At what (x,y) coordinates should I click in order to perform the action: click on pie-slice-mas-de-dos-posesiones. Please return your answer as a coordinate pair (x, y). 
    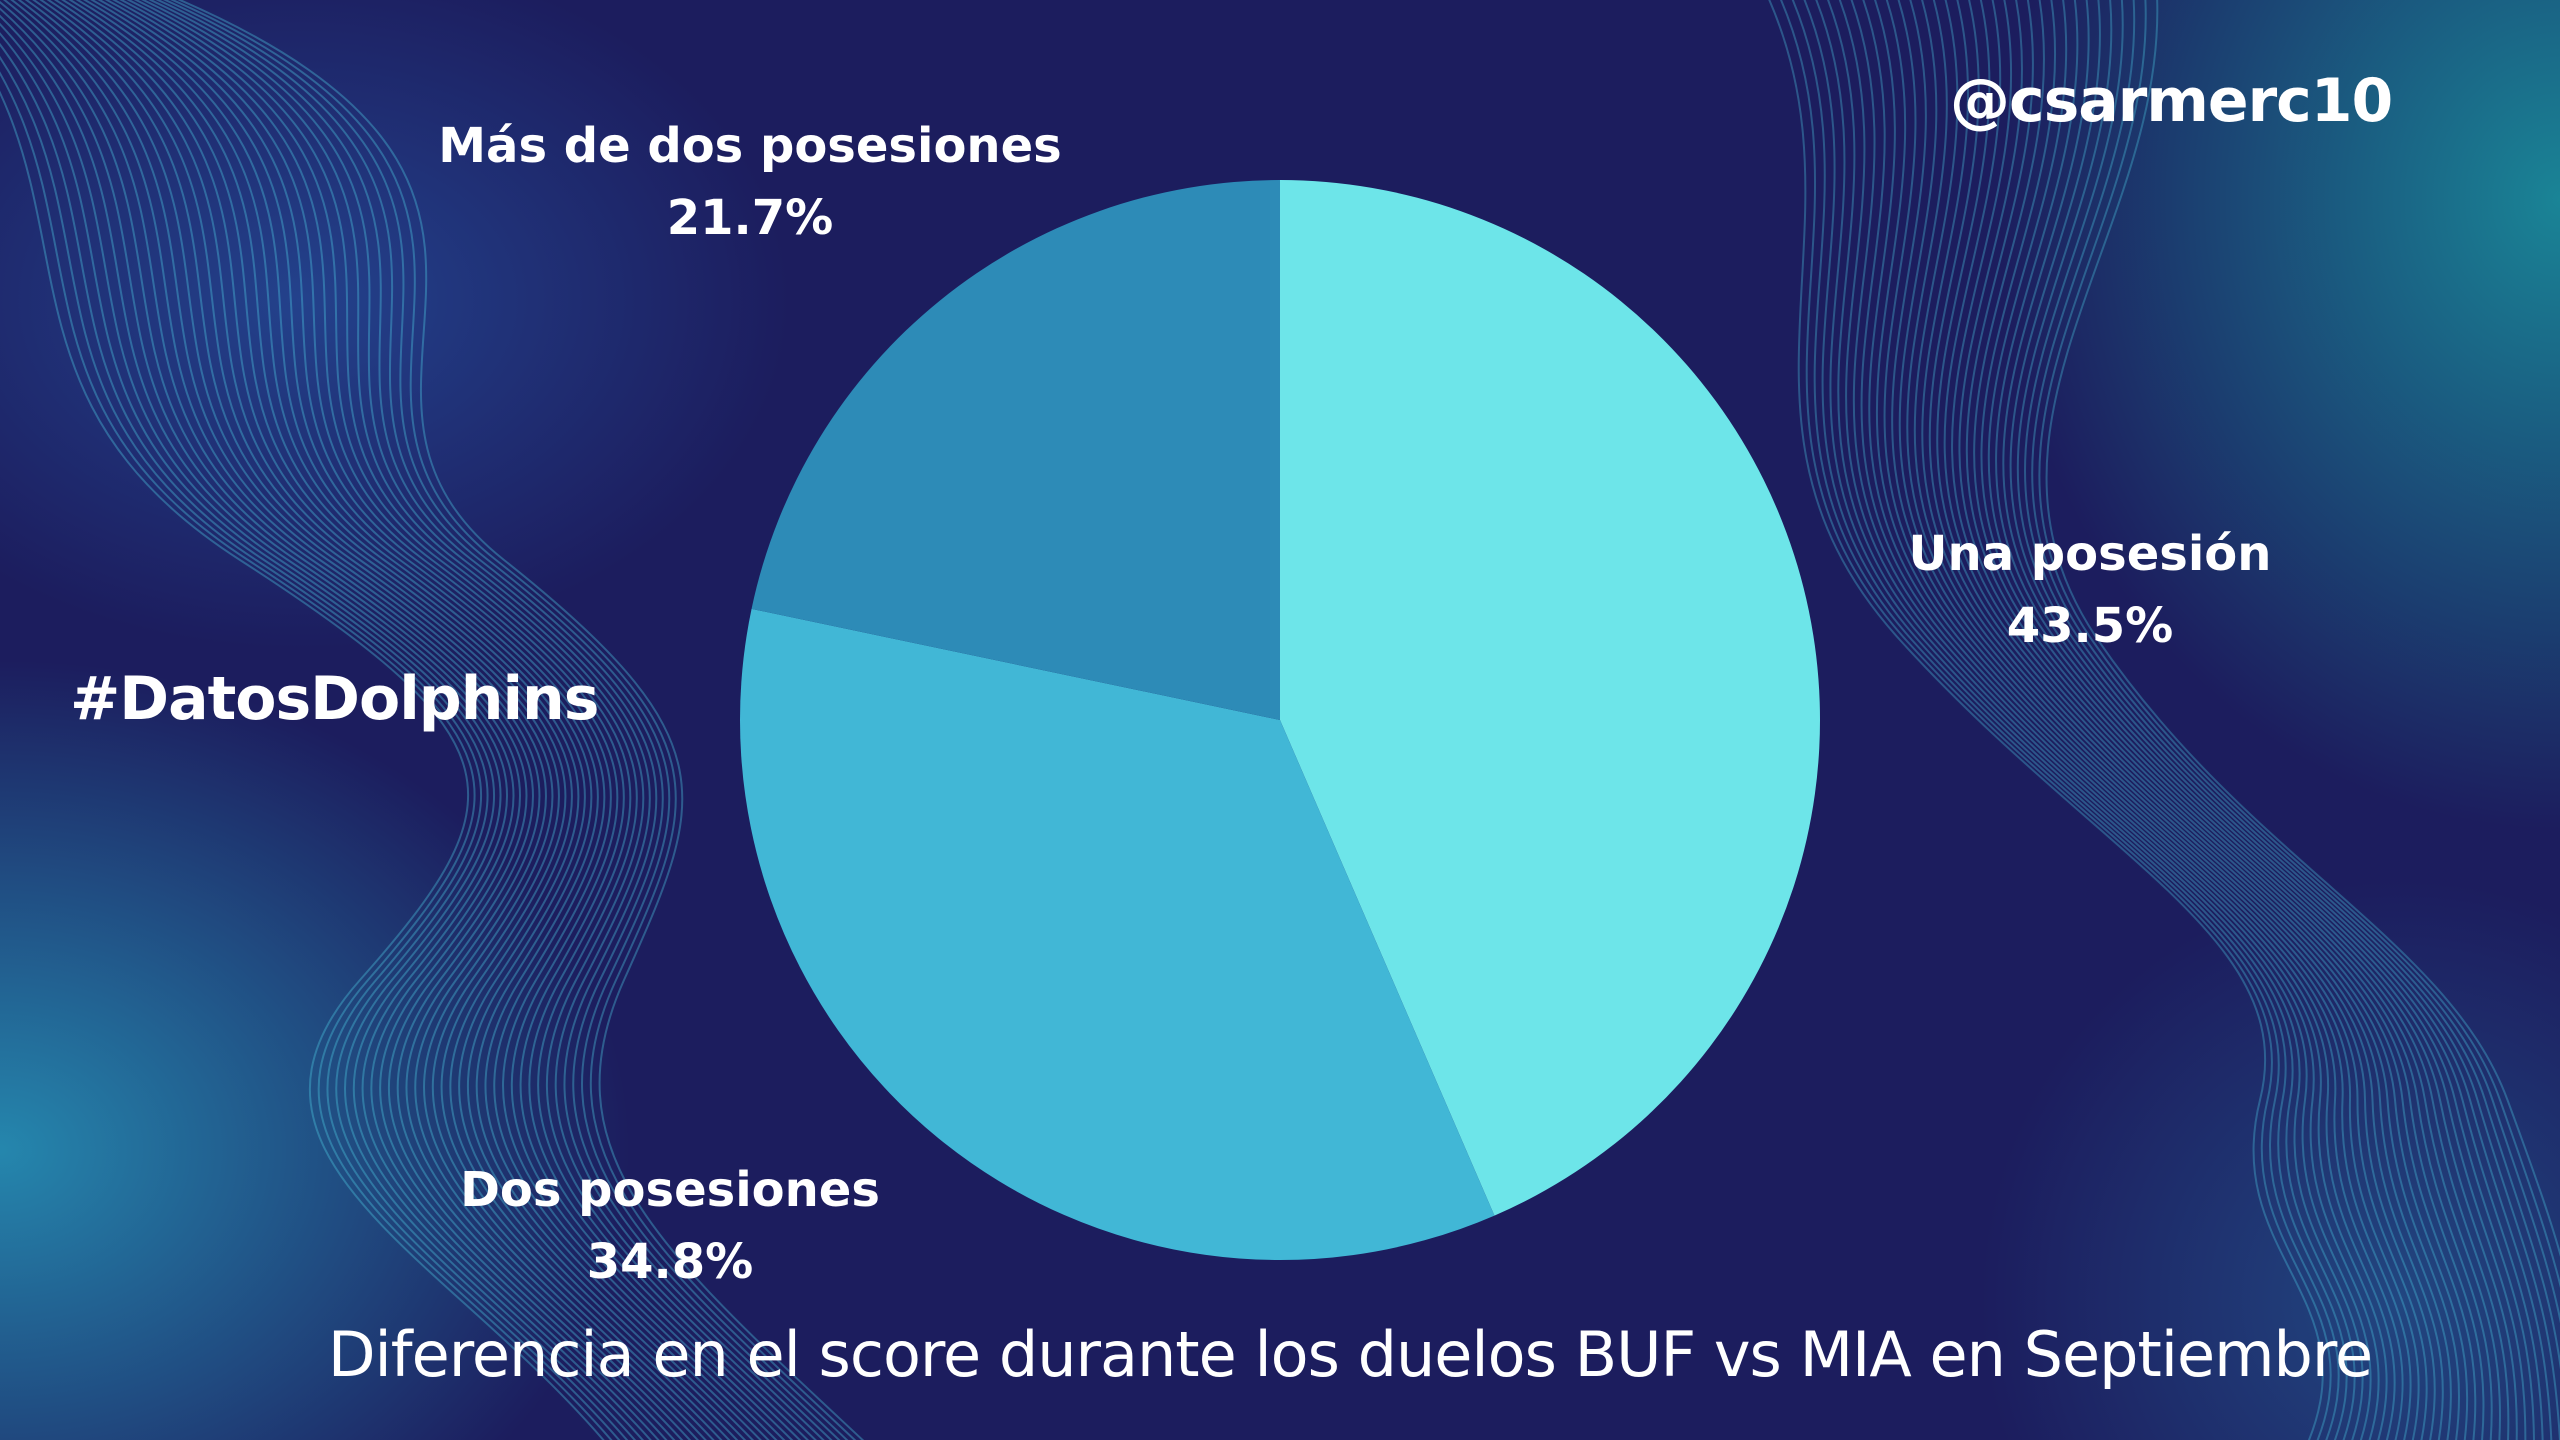
    Looking at the image, I should click on (1015, 450).